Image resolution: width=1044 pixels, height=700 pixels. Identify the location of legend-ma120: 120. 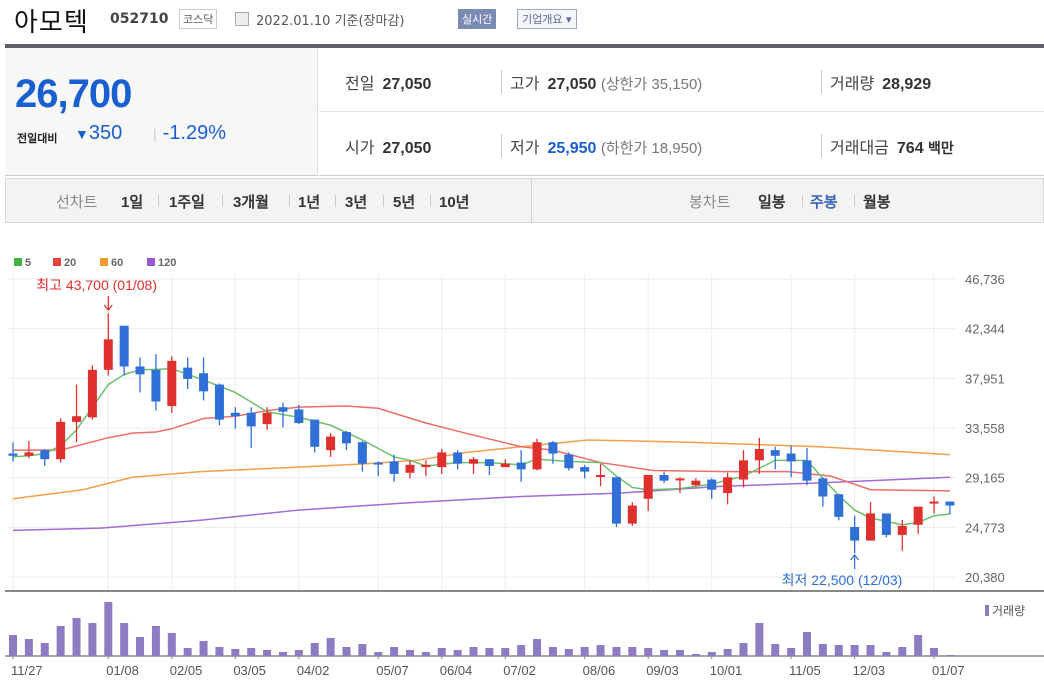
(161, 263).